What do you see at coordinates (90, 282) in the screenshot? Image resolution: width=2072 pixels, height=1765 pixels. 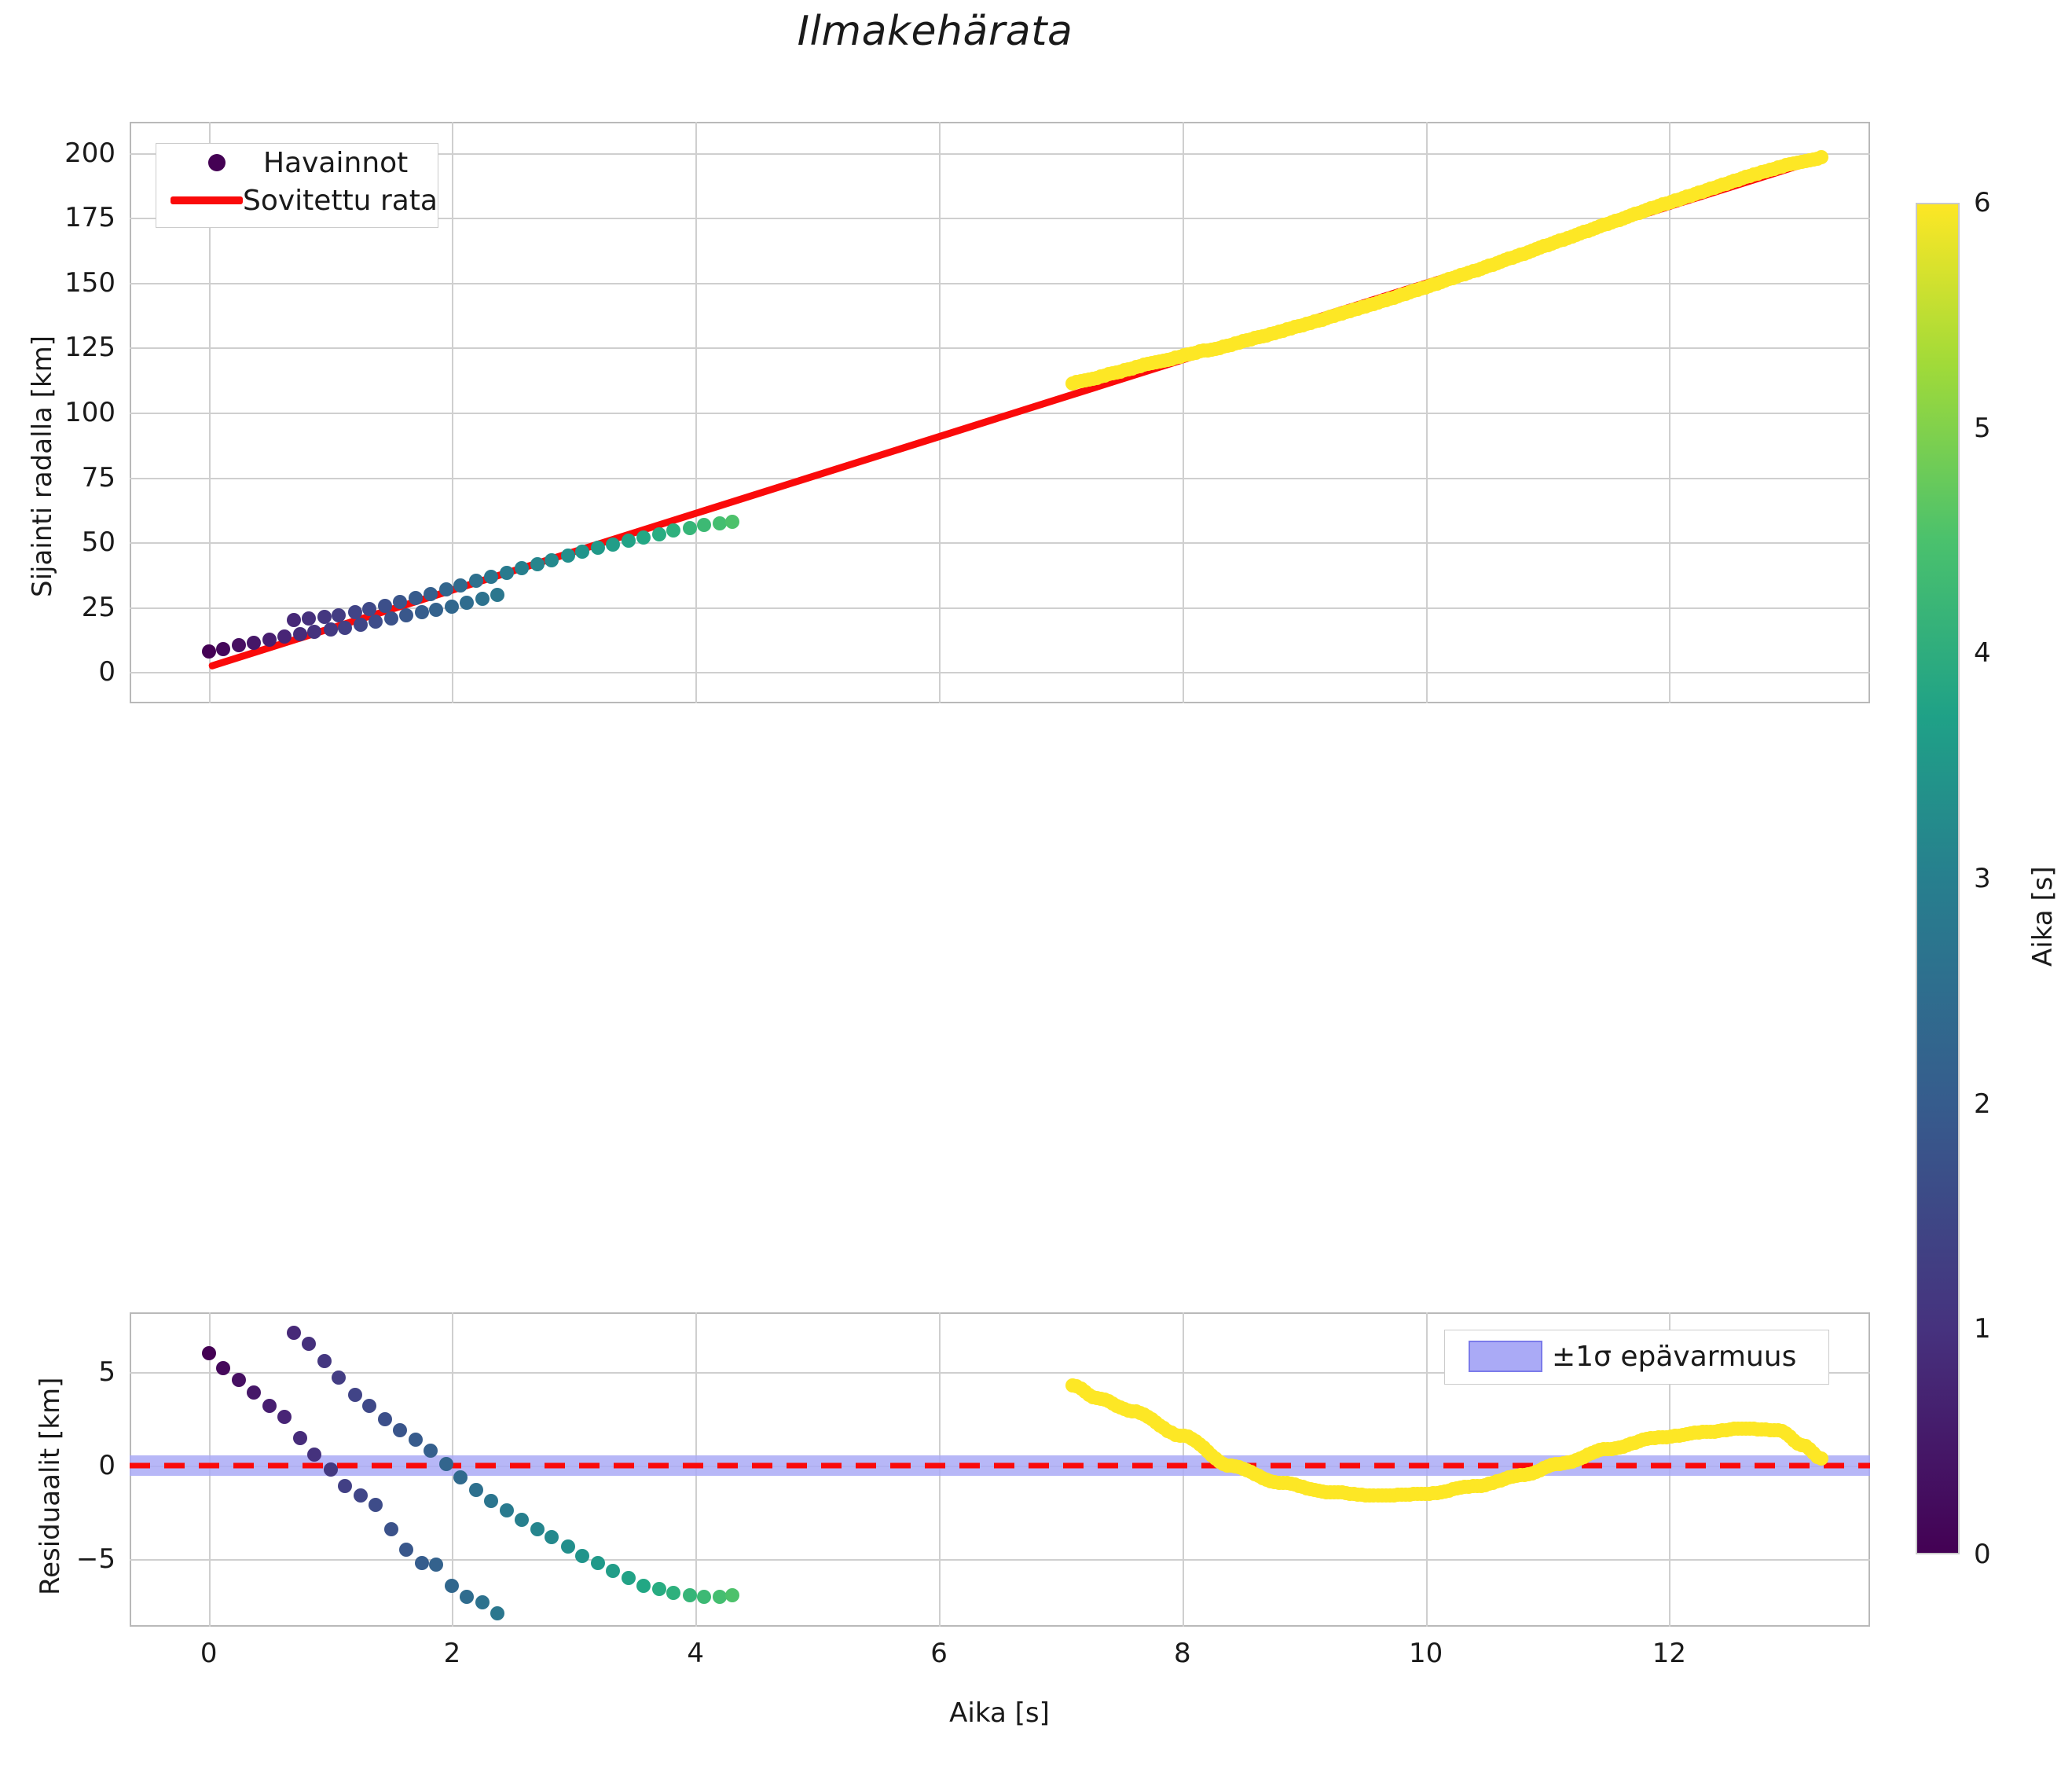 I see `y-axis-tick-label: 150` at bounding box center [90, 282].